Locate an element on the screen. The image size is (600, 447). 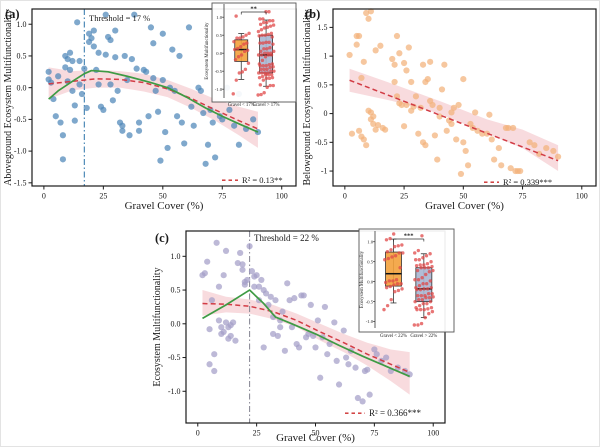
regression-line-dashed is located at coordinates (153, 104).